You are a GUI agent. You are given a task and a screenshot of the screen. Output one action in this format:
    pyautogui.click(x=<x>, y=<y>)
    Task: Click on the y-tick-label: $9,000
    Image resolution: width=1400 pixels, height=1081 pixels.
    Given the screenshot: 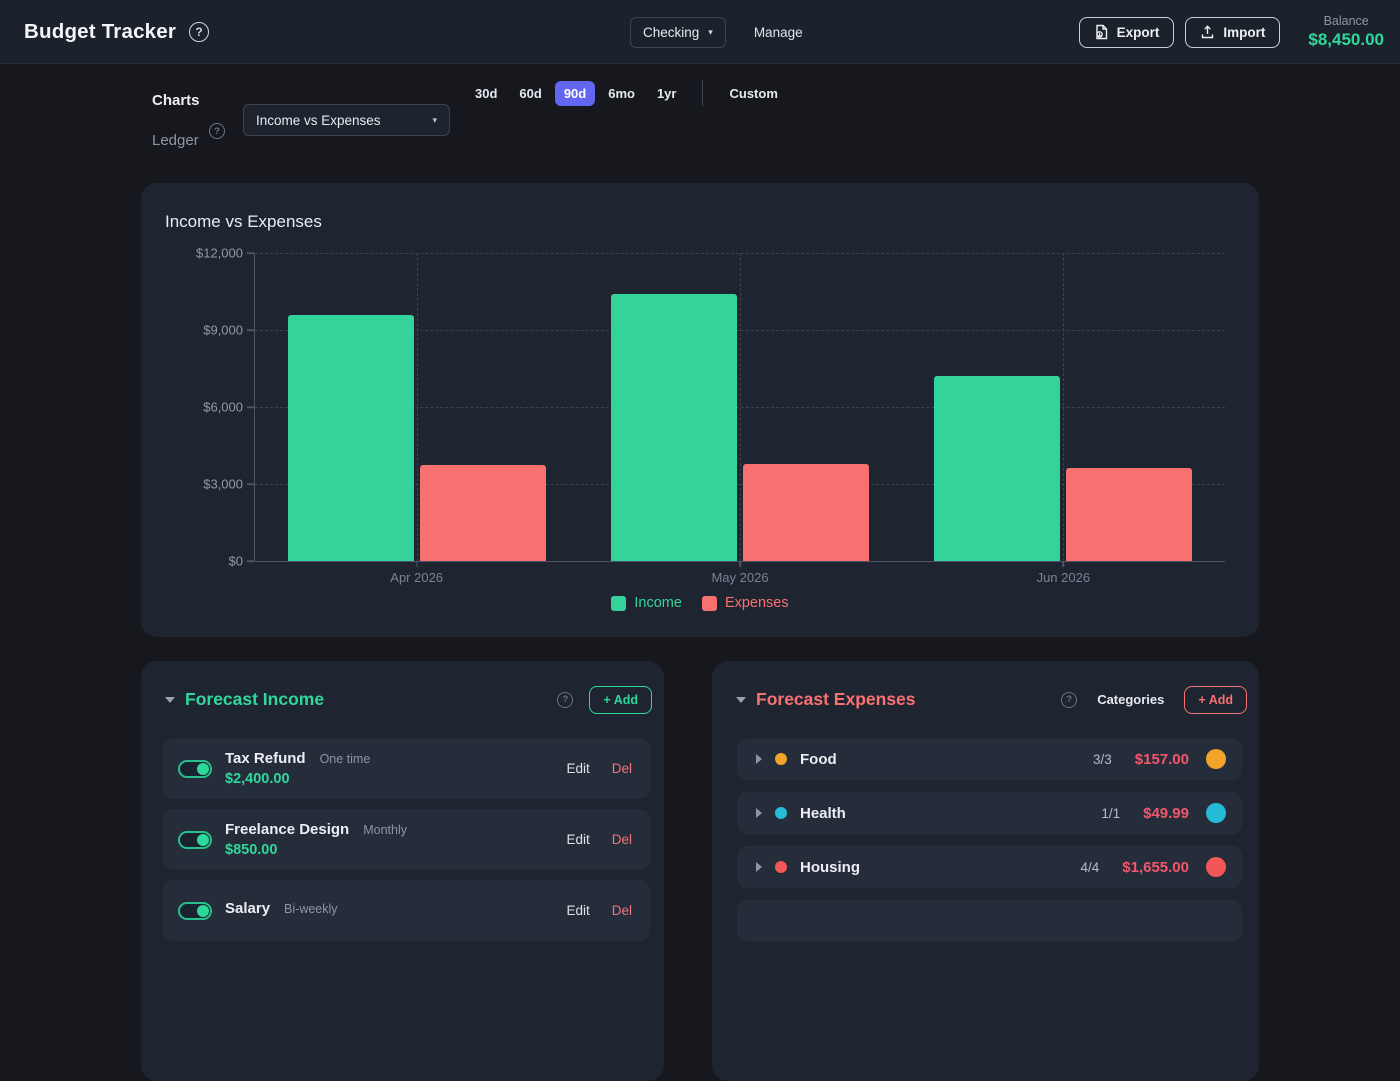 What is the action you would take?
    pyautogui.click(x=223, y=330)
    